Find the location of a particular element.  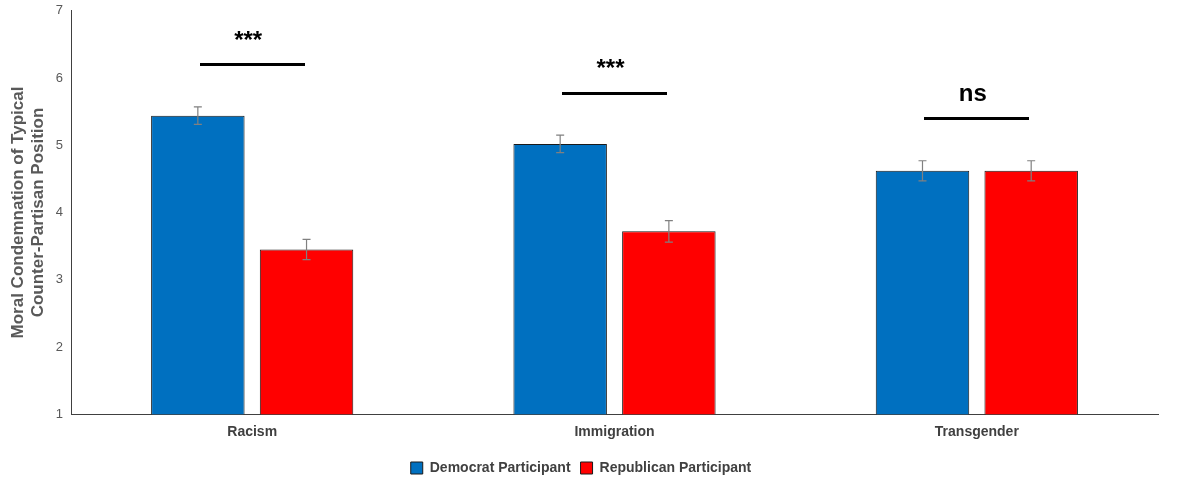

y-tick-label: 6 is located at coordinates (59, 77).